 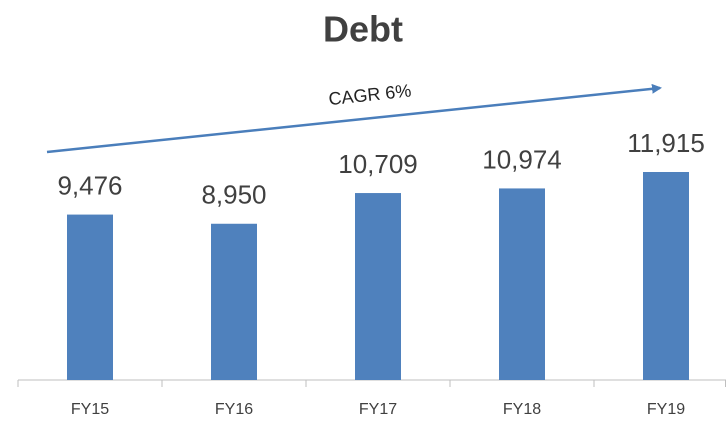 What do you see at coordinates (370, 94) in the screenshot?
I see `annotation: CAGR 6%` at bounding box center [370, 94].